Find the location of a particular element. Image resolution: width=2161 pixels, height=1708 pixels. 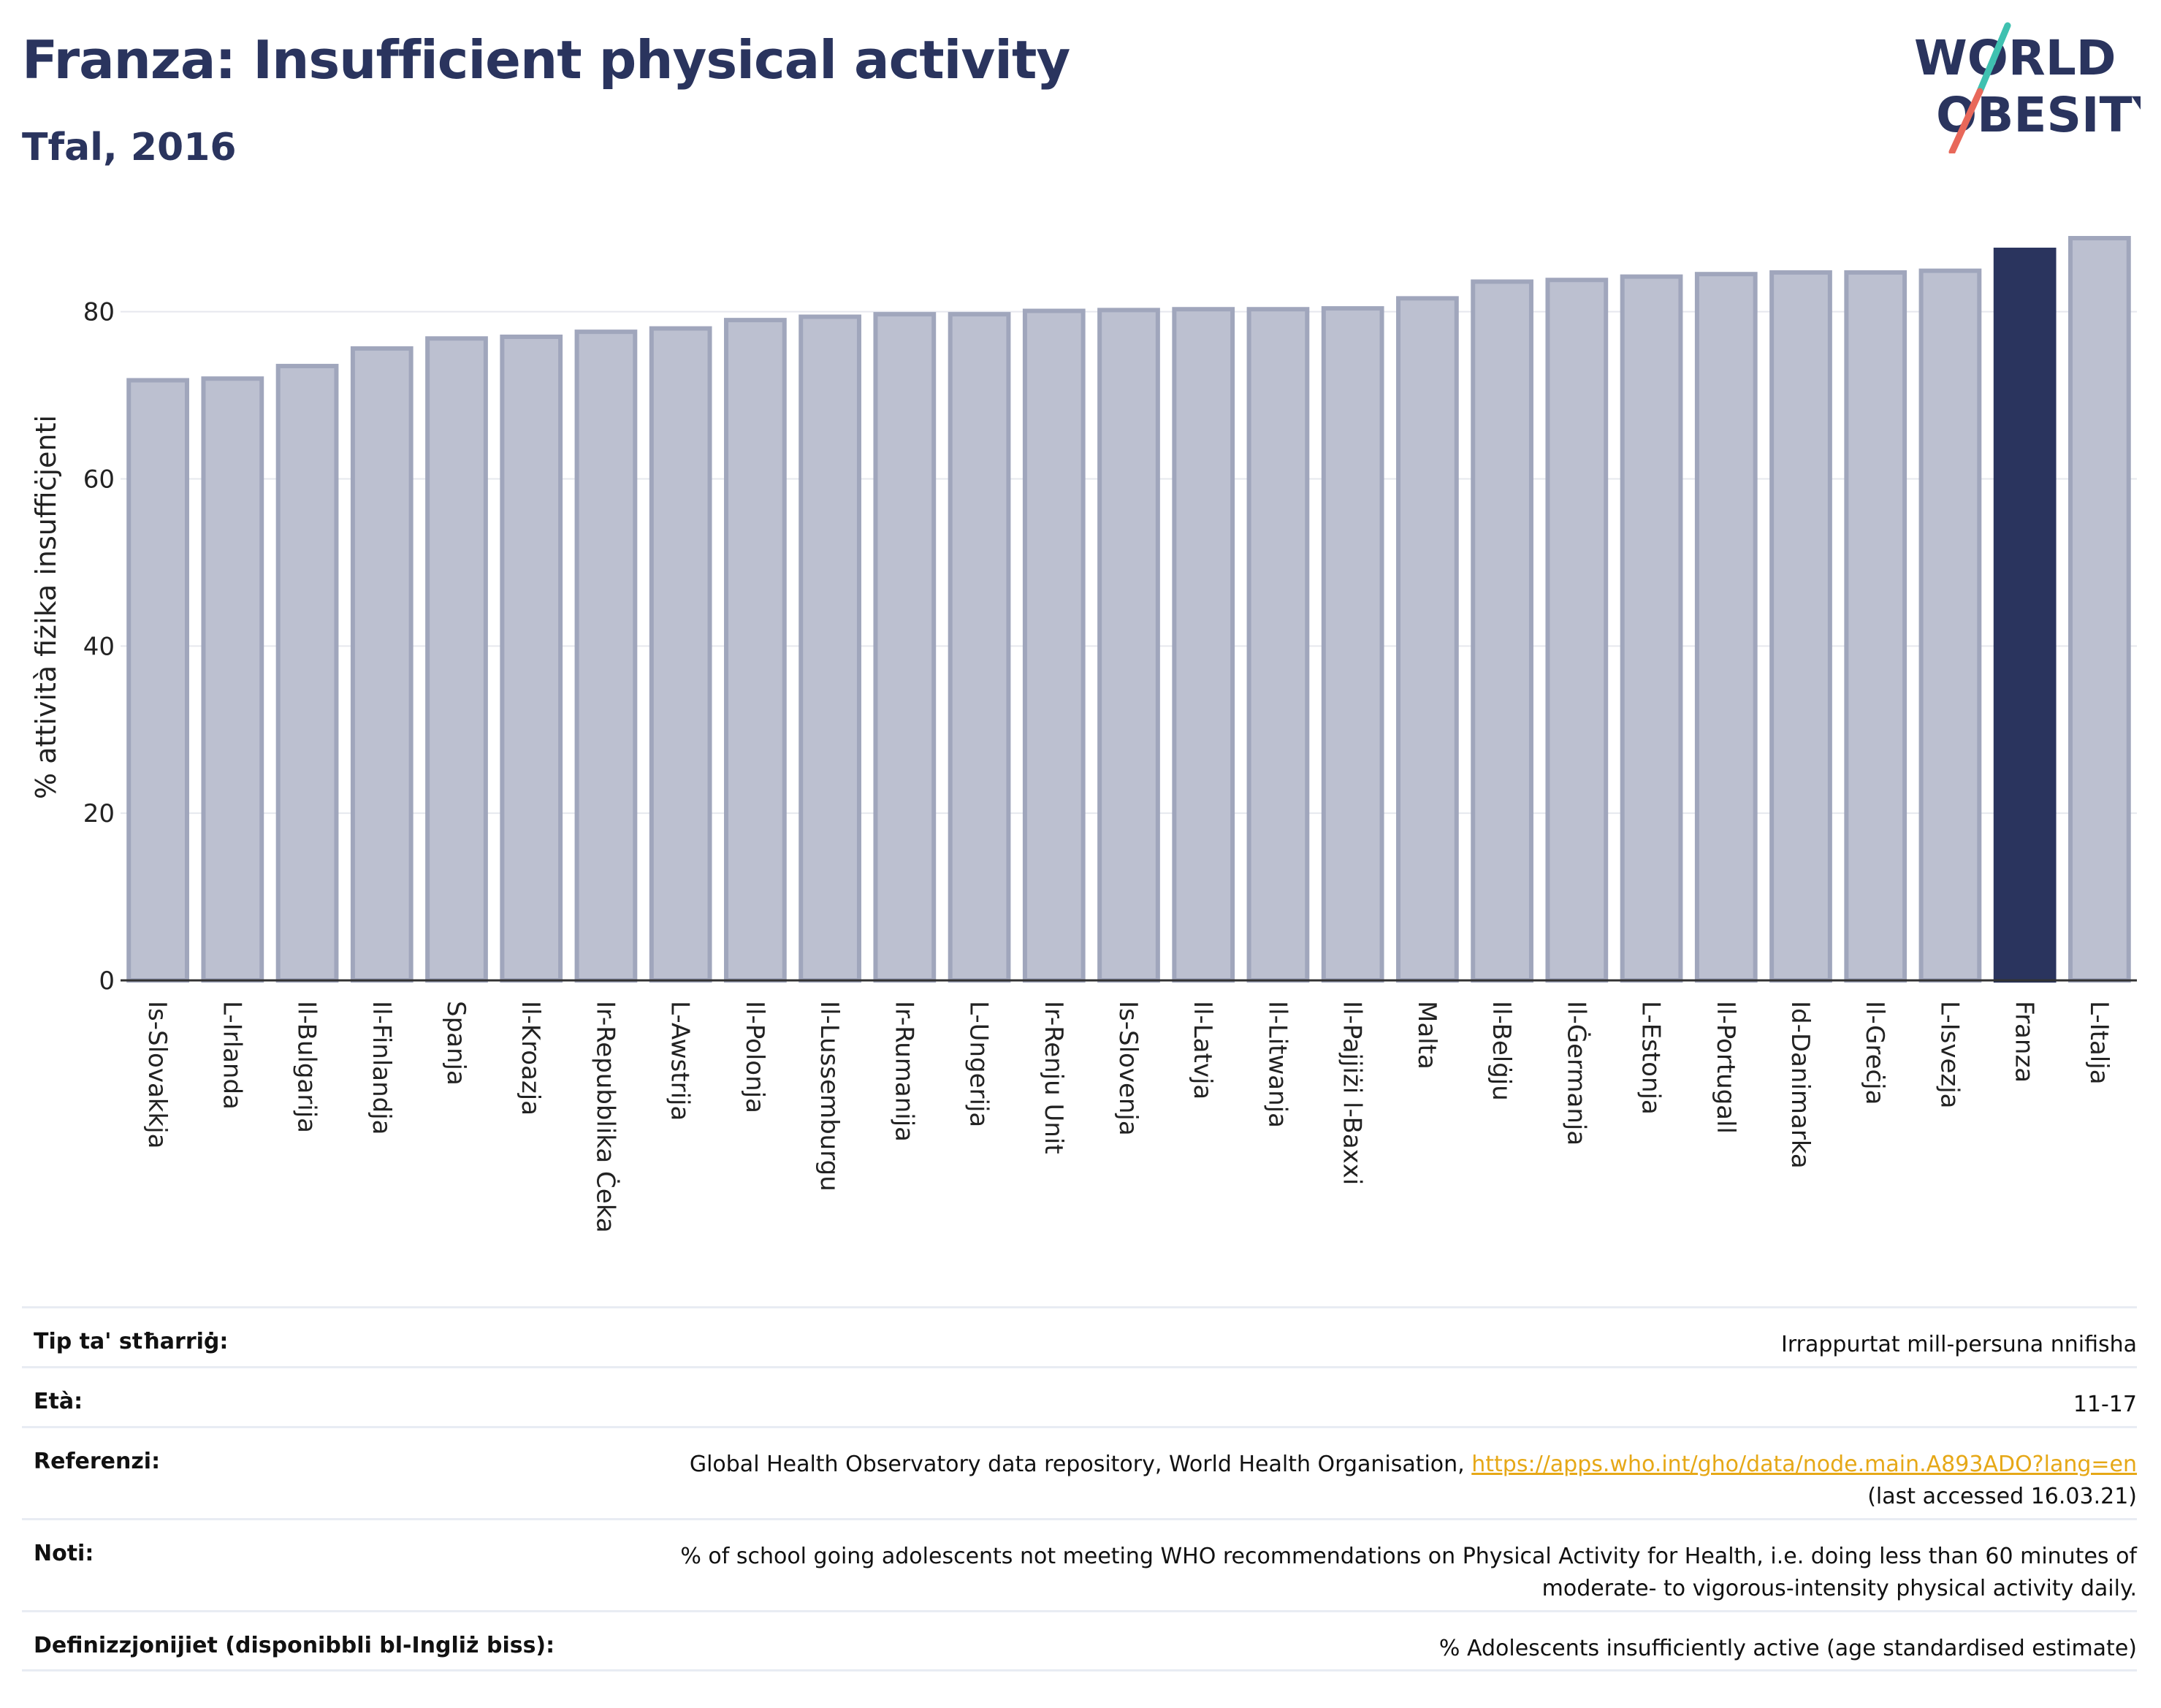

y-tick-label: 20 is located at coordinates (99, 813).